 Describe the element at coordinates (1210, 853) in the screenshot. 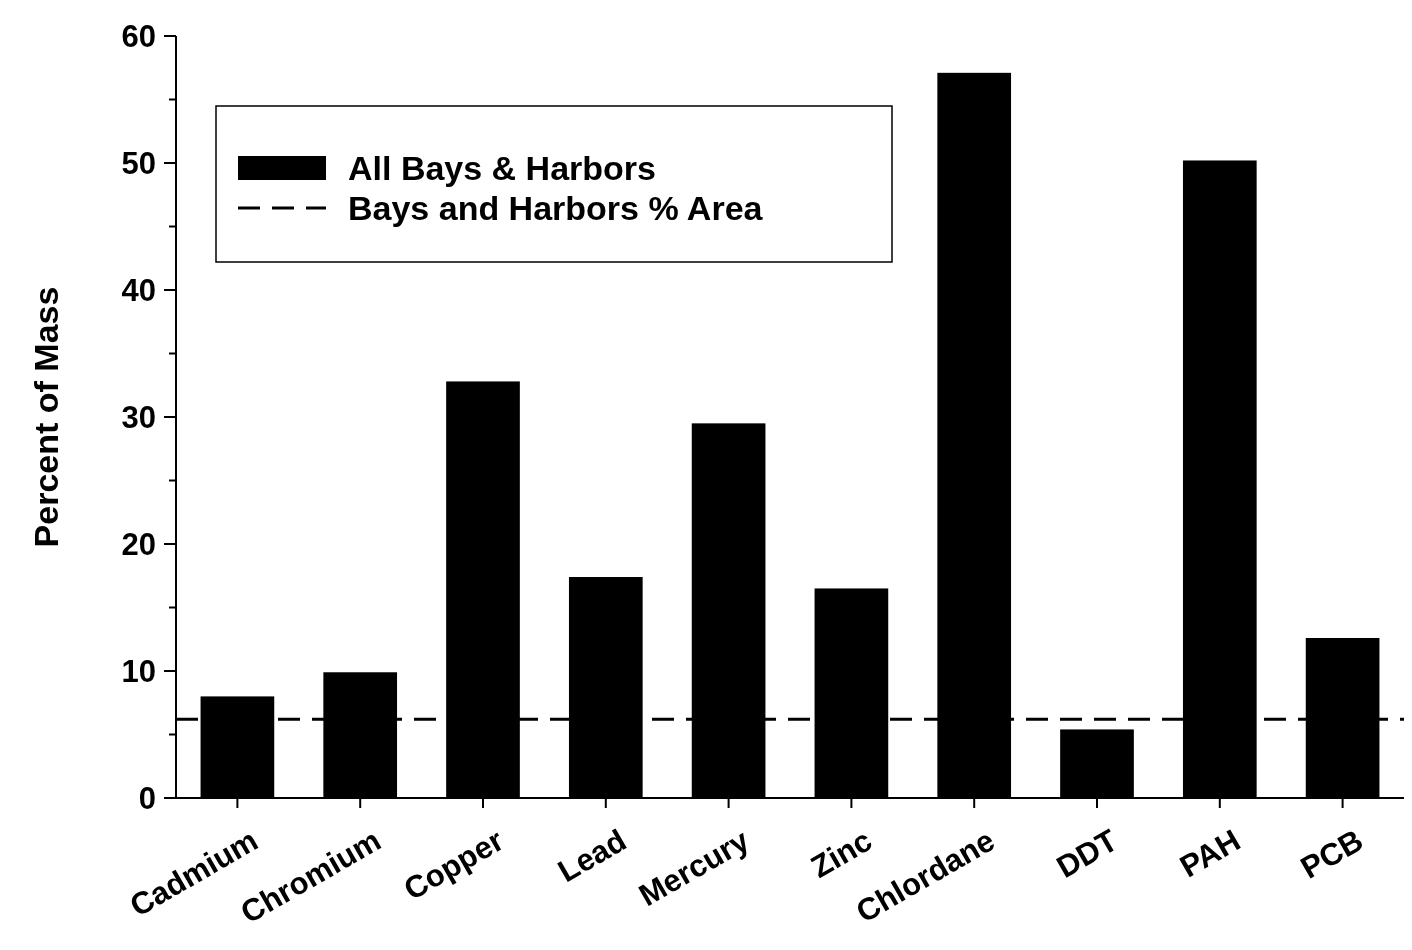

I see `x-tick-label: PAH` at that location.